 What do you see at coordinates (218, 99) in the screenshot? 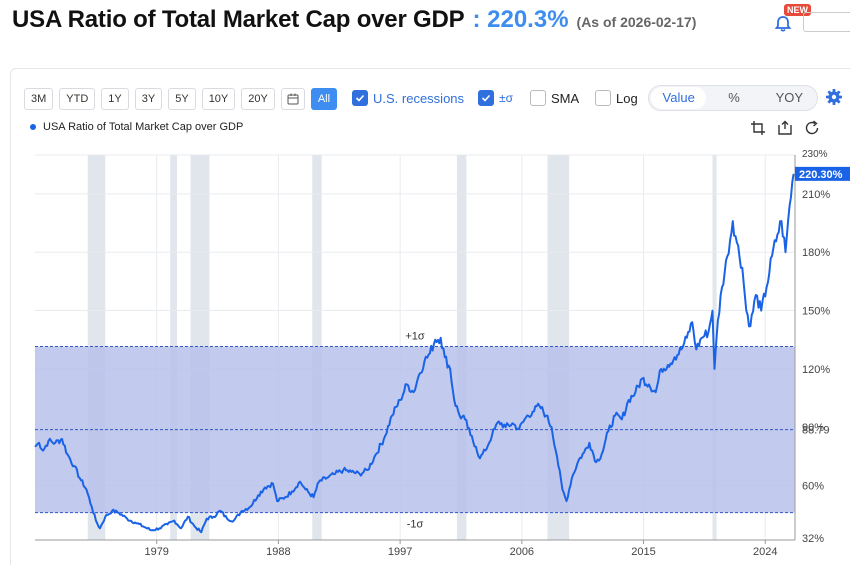
I see `range-10y-button: 10Y` at bounding box center [218, 99].